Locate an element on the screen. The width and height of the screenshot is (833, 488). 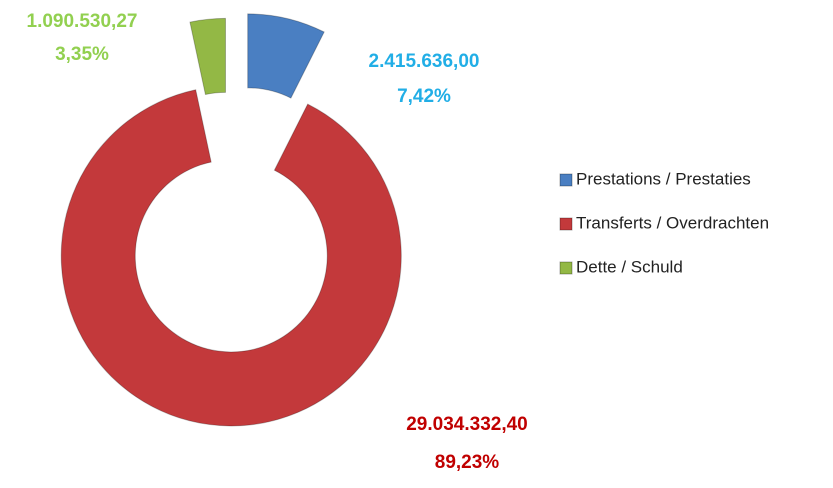
value-label: 29.034.332,40 is located at coordinates (467, 424).